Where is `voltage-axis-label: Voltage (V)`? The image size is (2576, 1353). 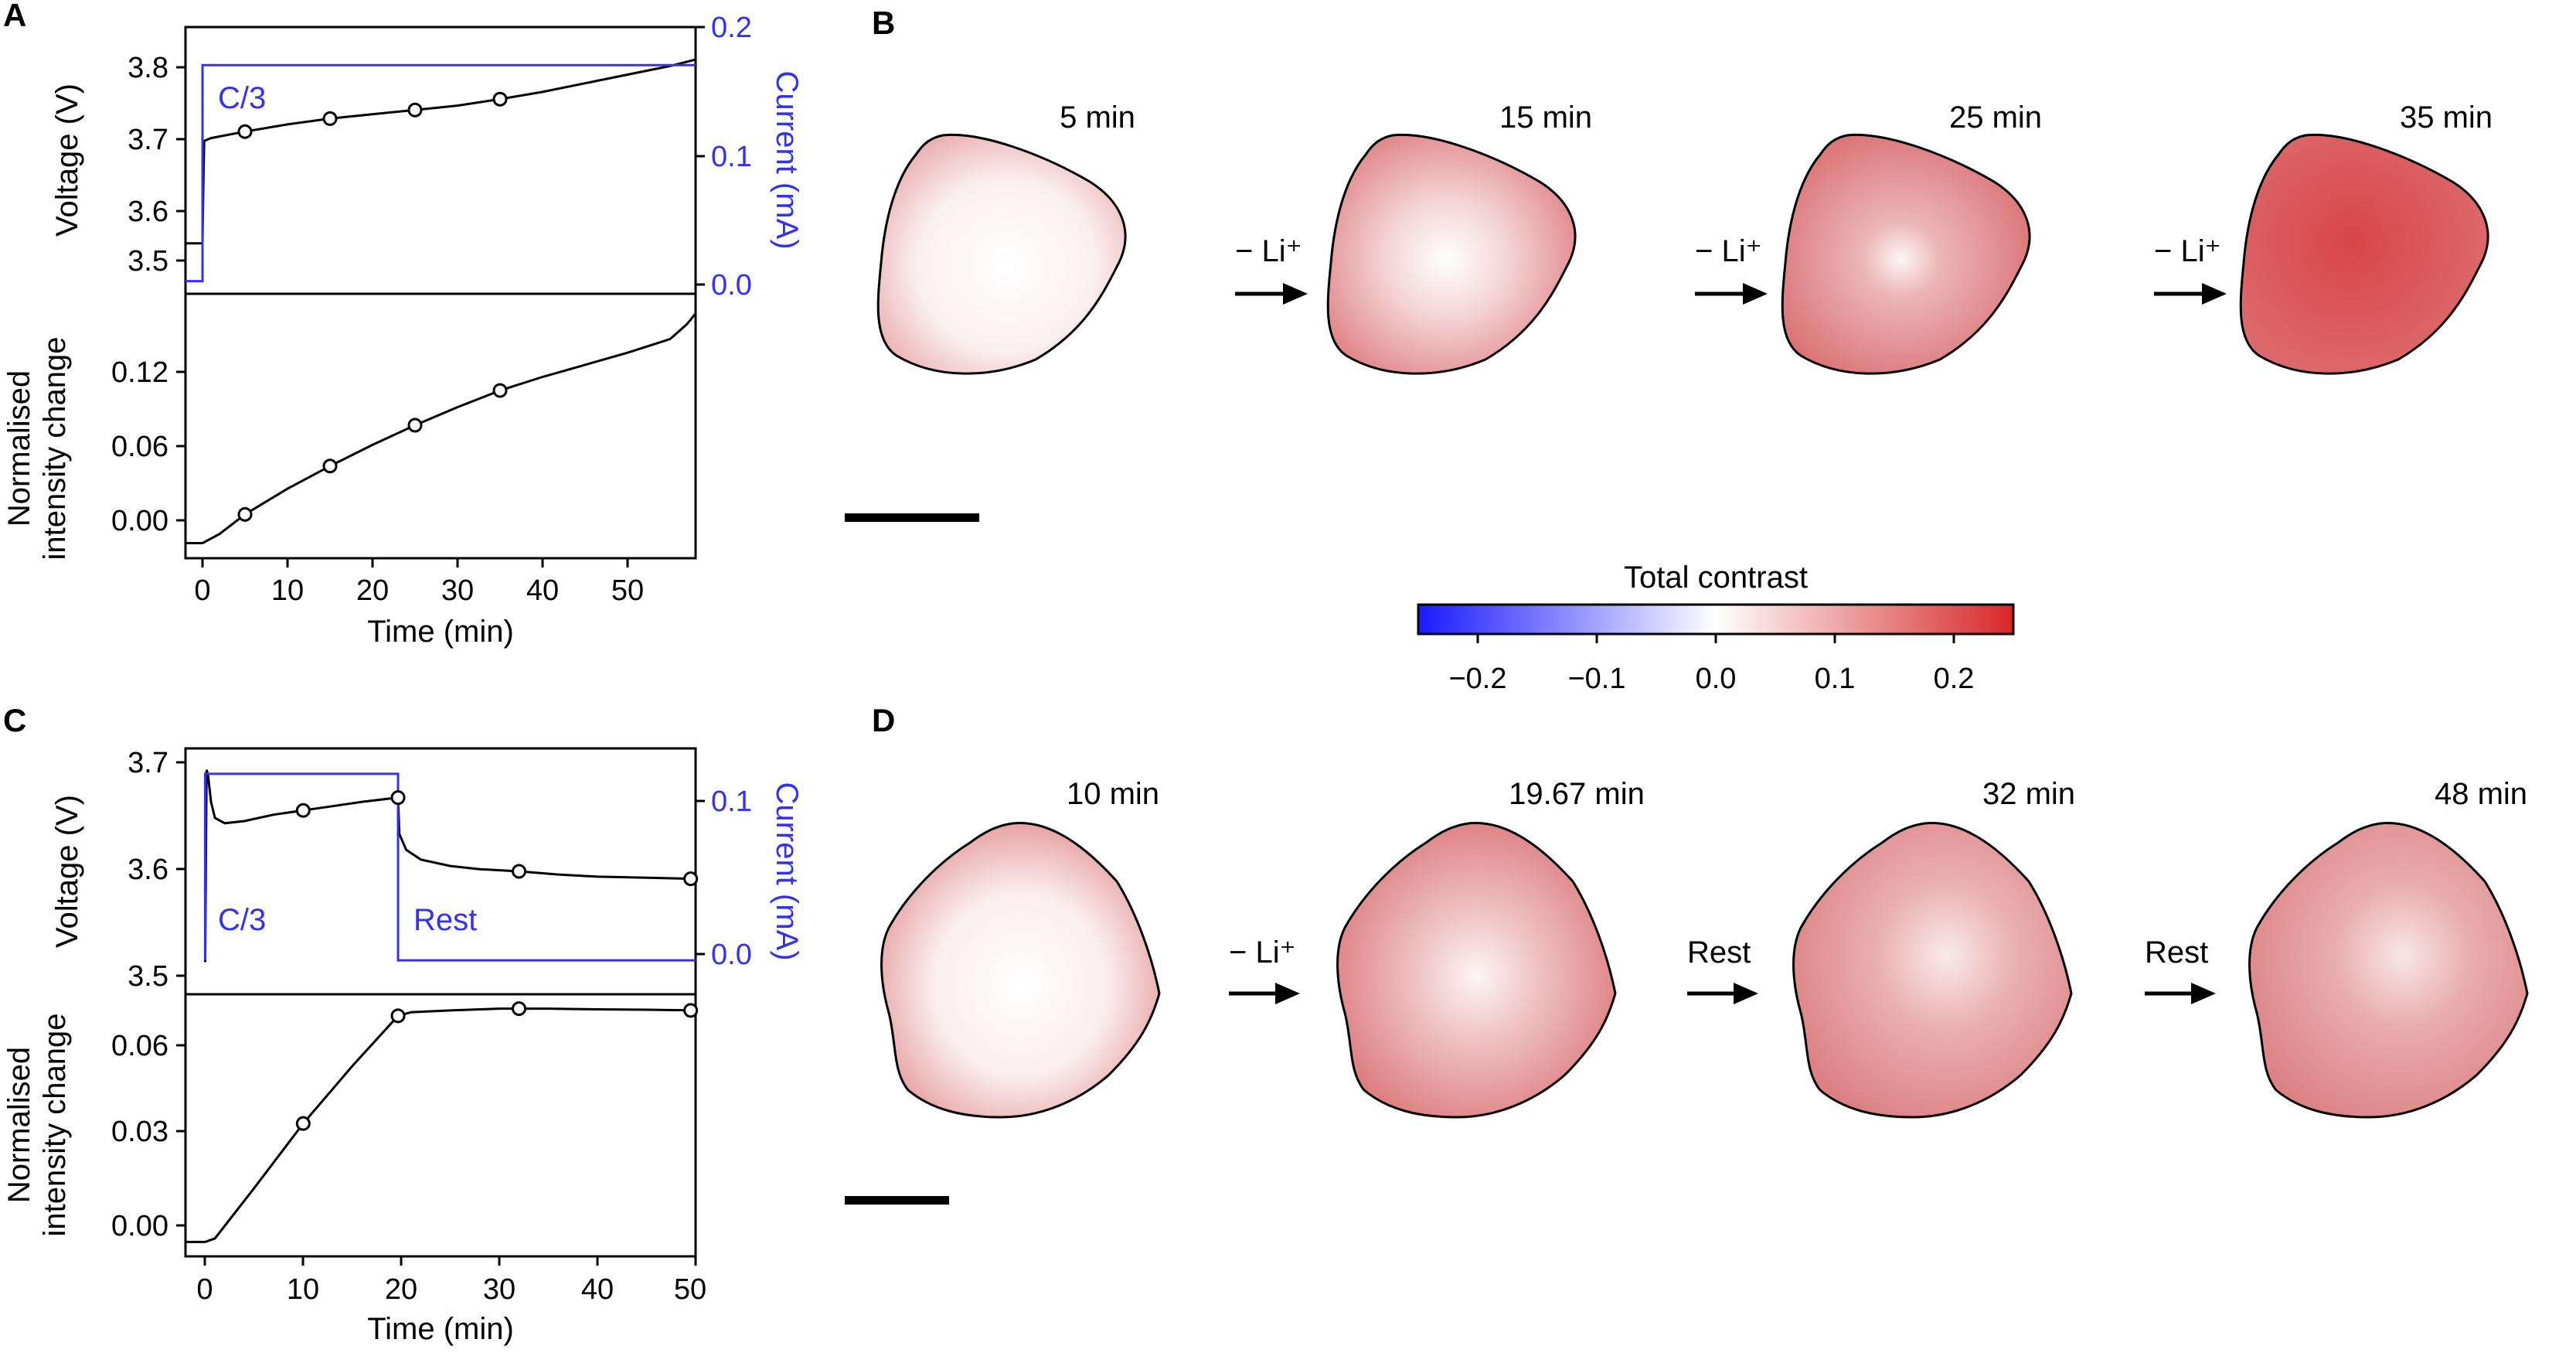
voltage-axis-label: Voltage (V) is located at coordinates (67, 160).